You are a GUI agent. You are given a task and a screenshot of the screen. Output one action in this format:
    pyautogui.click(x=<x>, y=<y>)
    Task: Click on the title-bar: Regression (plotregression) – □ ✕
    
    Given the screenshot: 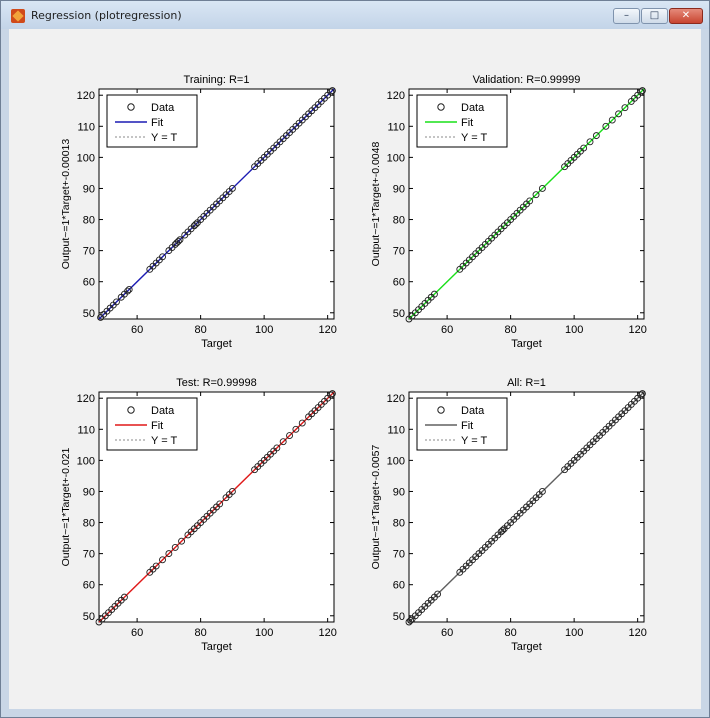 What is the action you would take?
    pyautogui.click(x=355, y=15)
    